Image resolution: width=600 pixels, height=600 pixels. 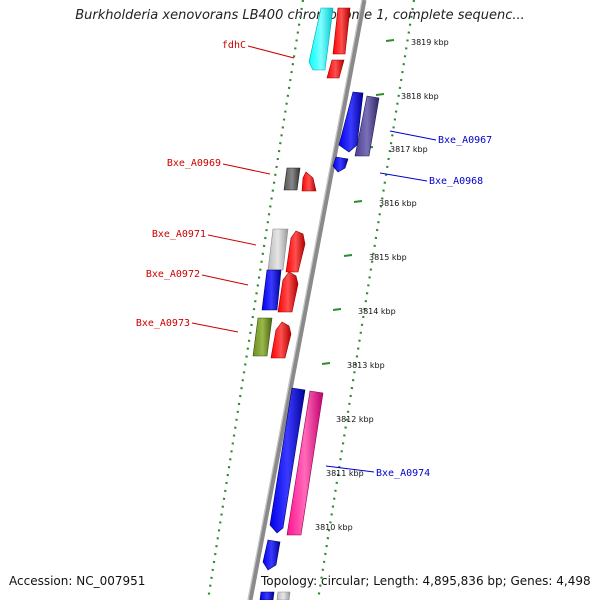 What do you see at coordinates (281, 340) in the screenshot?
I see `gene-Bxe_A0973-b` at bounding box center [281, 340].